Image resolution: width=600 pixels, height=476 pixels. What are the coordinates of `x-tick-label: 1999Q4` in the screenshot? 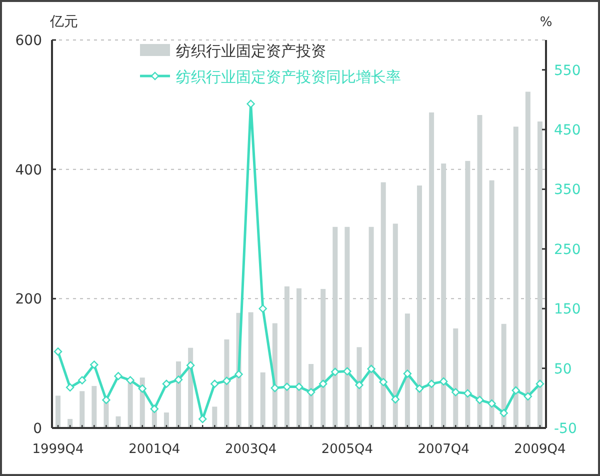 It's located at (58, 449).